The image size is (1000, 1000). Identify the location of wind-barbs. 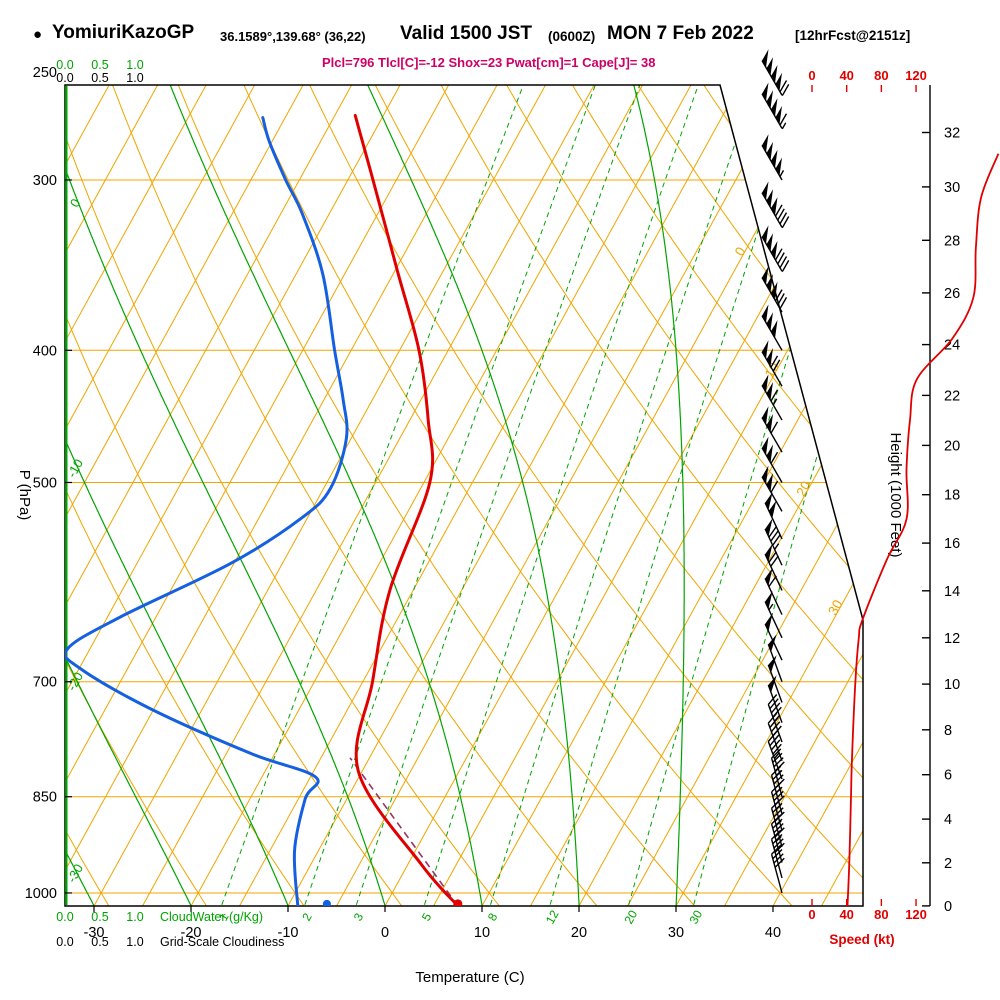
(775, 471).